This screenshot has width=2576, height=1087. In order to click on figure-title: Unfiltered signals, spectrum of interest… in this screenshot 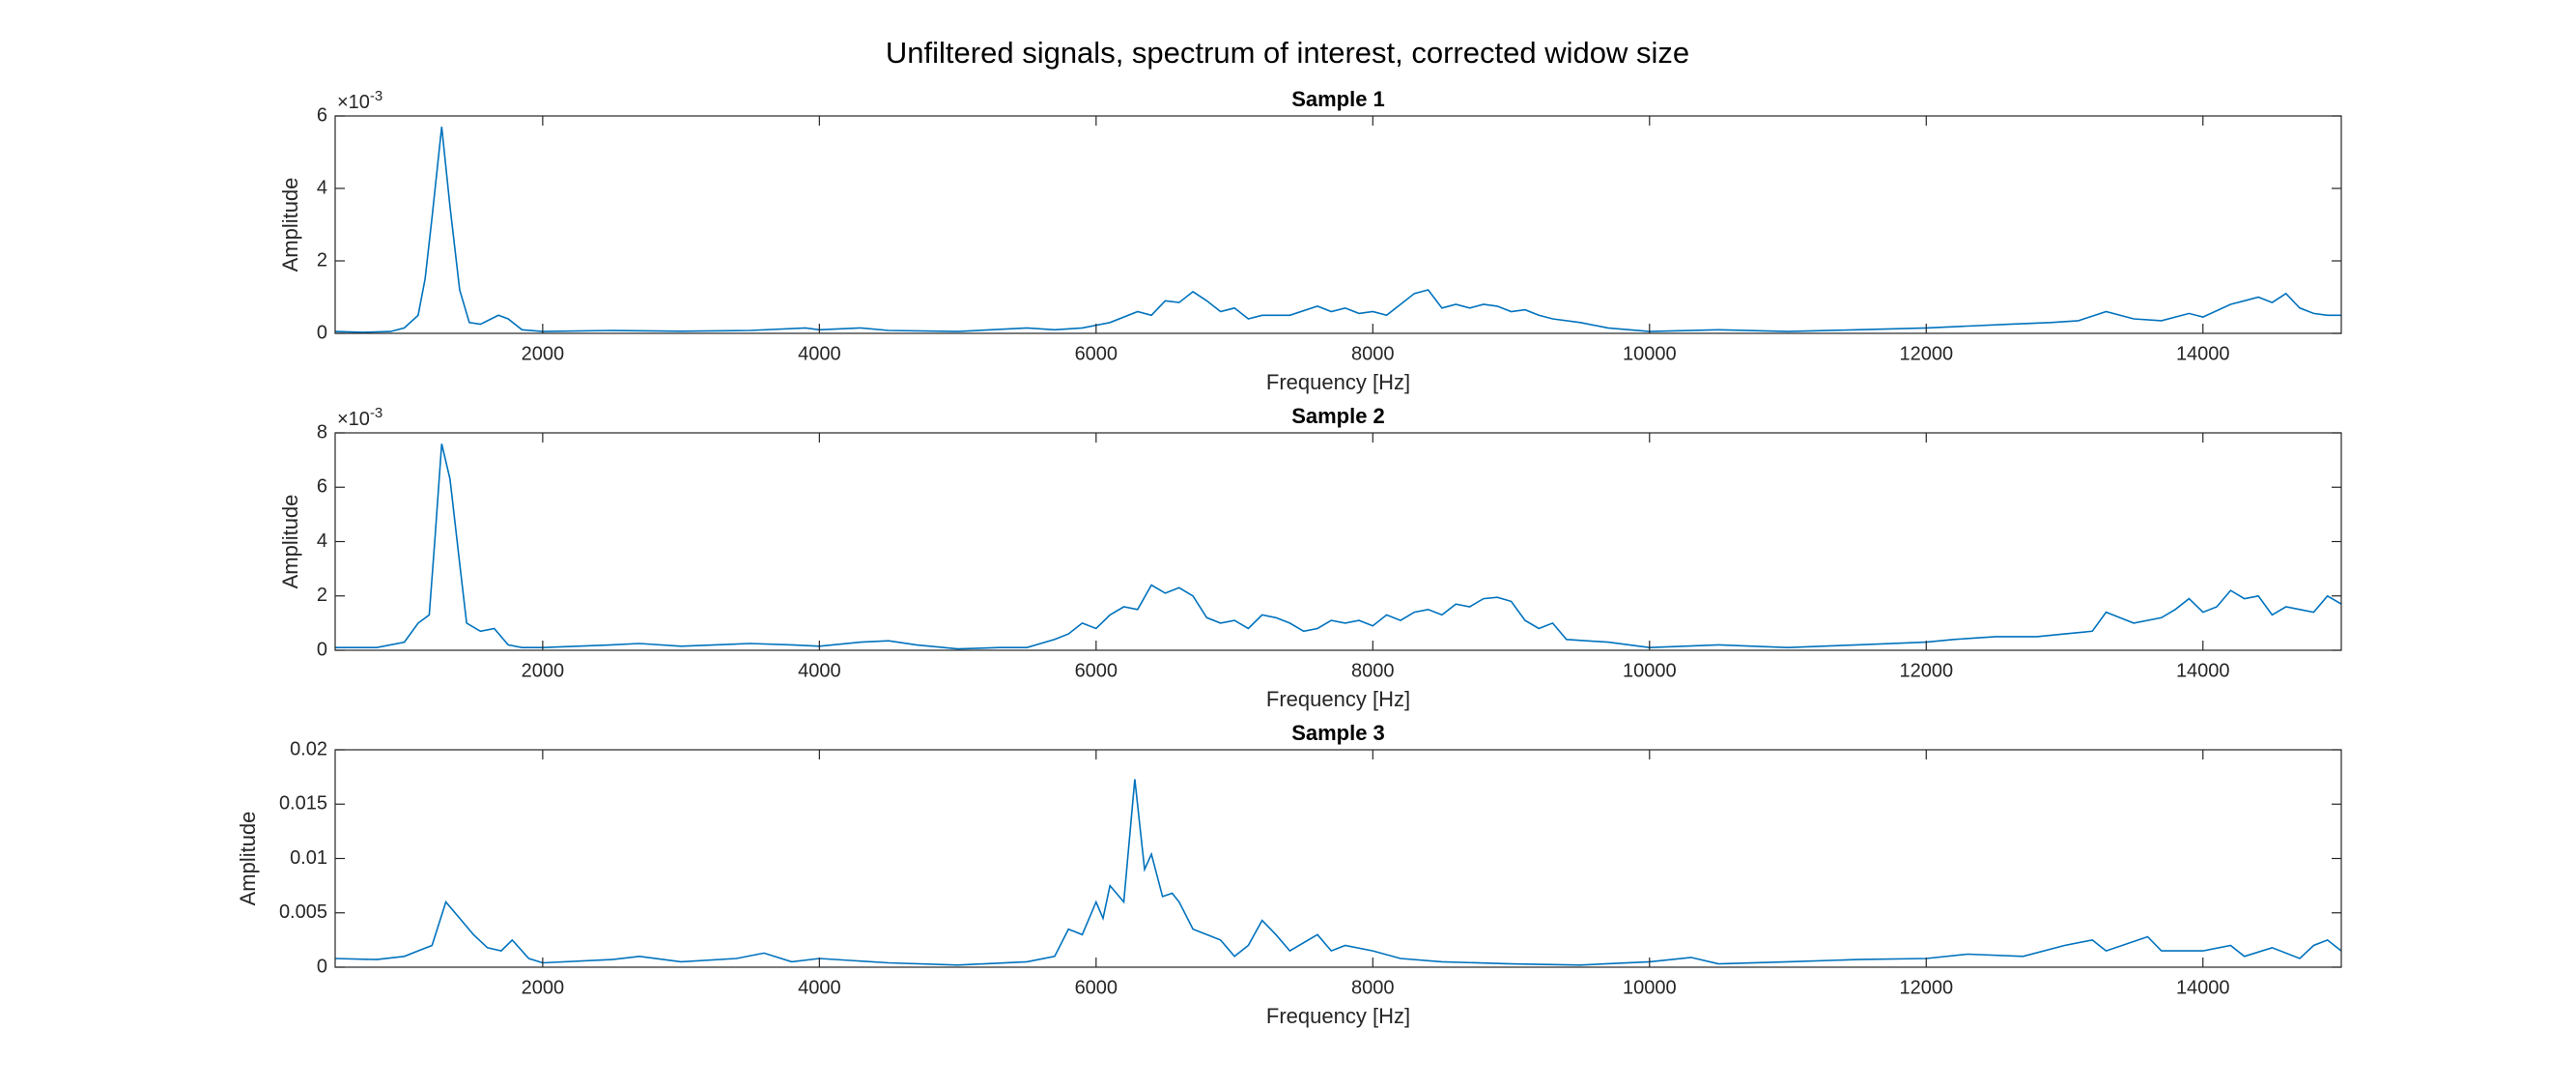, I will do `click(1287, 53)`.